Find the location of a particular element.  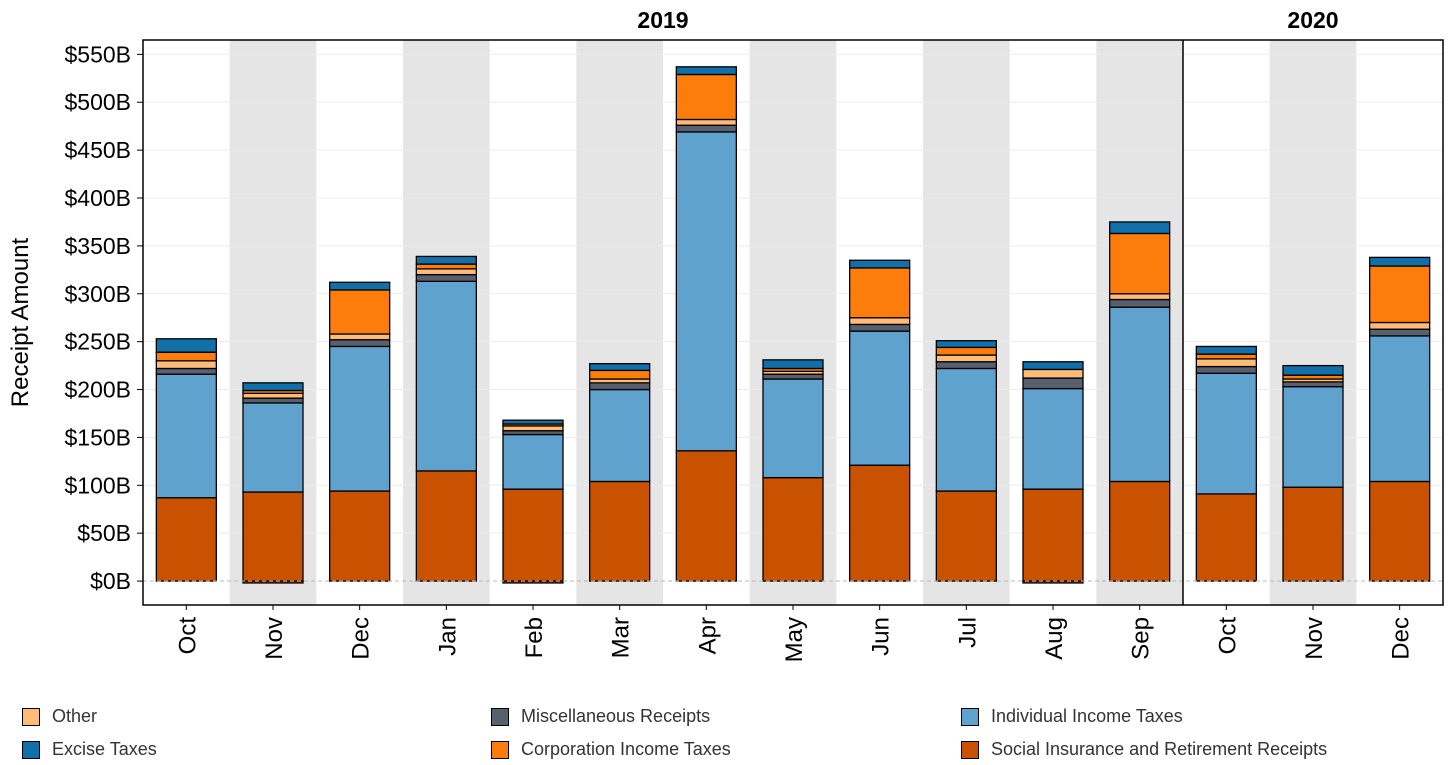

legend-label-excise-taxes: Excise Taxes is located at coordinates (104, 749).